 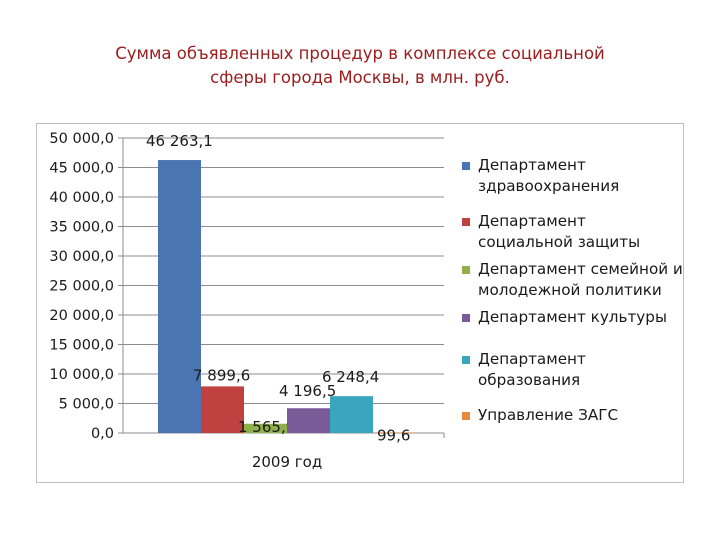 What do you see at coordinates (221, 375) in the screenshot?
I see `data-label: 7 899,6` at bounding box center [221, 375].